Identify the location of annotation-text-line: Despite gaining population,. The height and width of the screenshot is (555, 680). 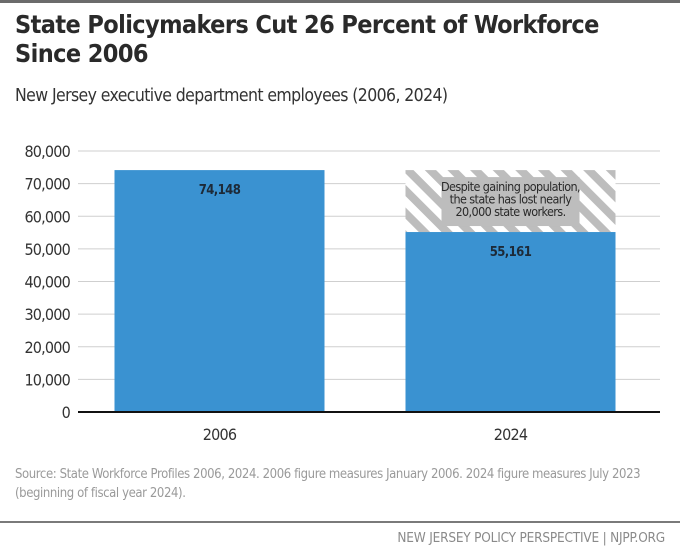
(510, 186).